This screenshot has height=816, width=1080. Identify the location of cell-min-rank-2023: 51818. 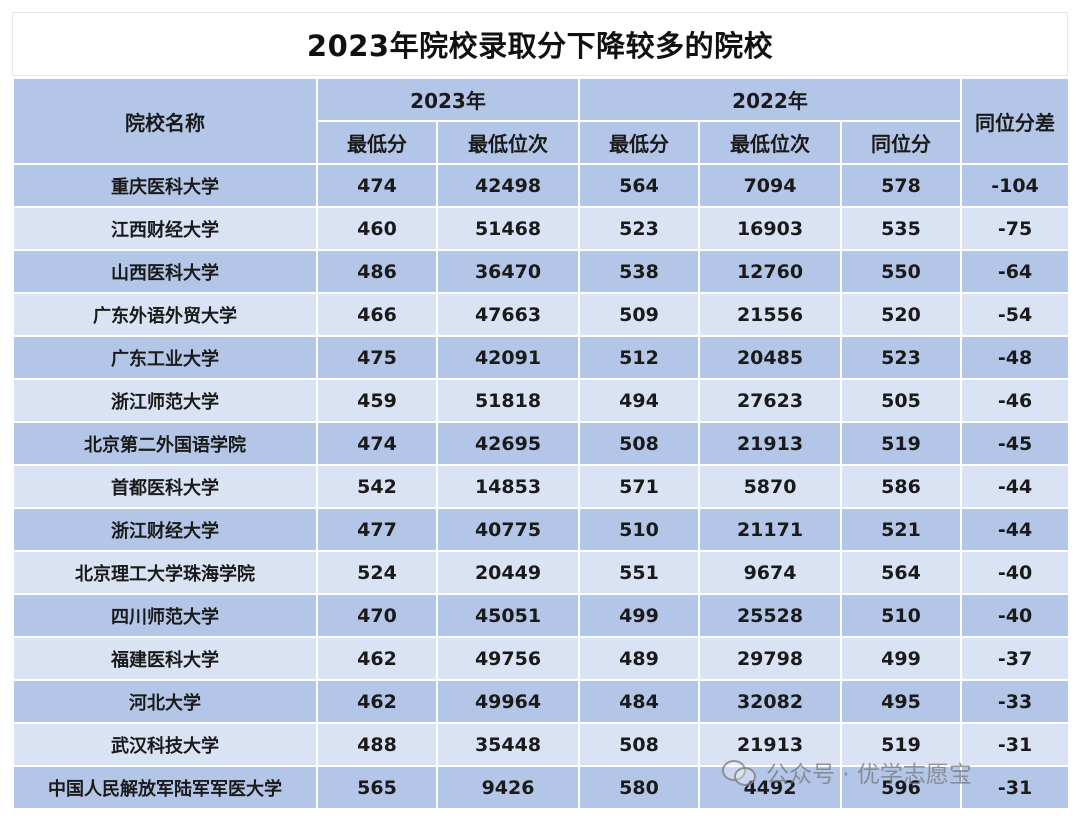
(508, 400).